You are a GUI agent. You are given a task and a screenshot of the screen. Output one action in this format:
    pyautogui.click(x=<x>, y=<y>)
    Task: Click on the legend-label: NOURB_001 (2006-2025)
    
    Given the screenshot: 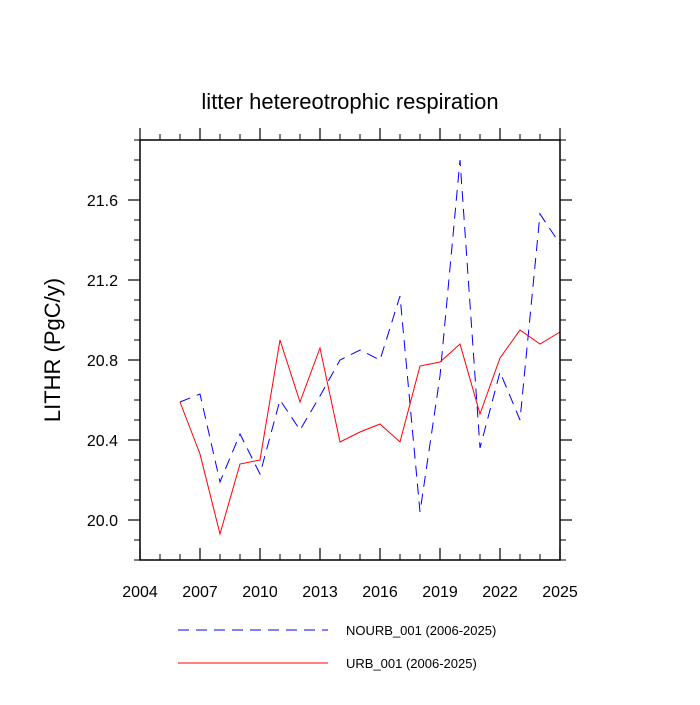 What is the action you would take?
    pyautogui.click(x=421, y=630)
    